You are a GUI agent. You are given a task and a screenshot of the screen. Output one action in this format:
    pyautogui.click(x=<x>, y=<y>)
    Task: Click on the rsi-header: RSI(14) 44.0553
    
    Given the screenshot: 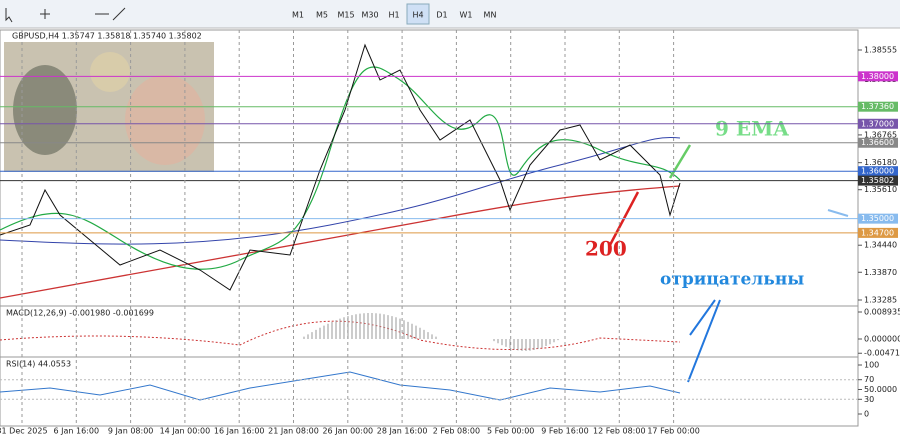 What is the action you would take?
    pyautogui.click(x=38, y=364)
    